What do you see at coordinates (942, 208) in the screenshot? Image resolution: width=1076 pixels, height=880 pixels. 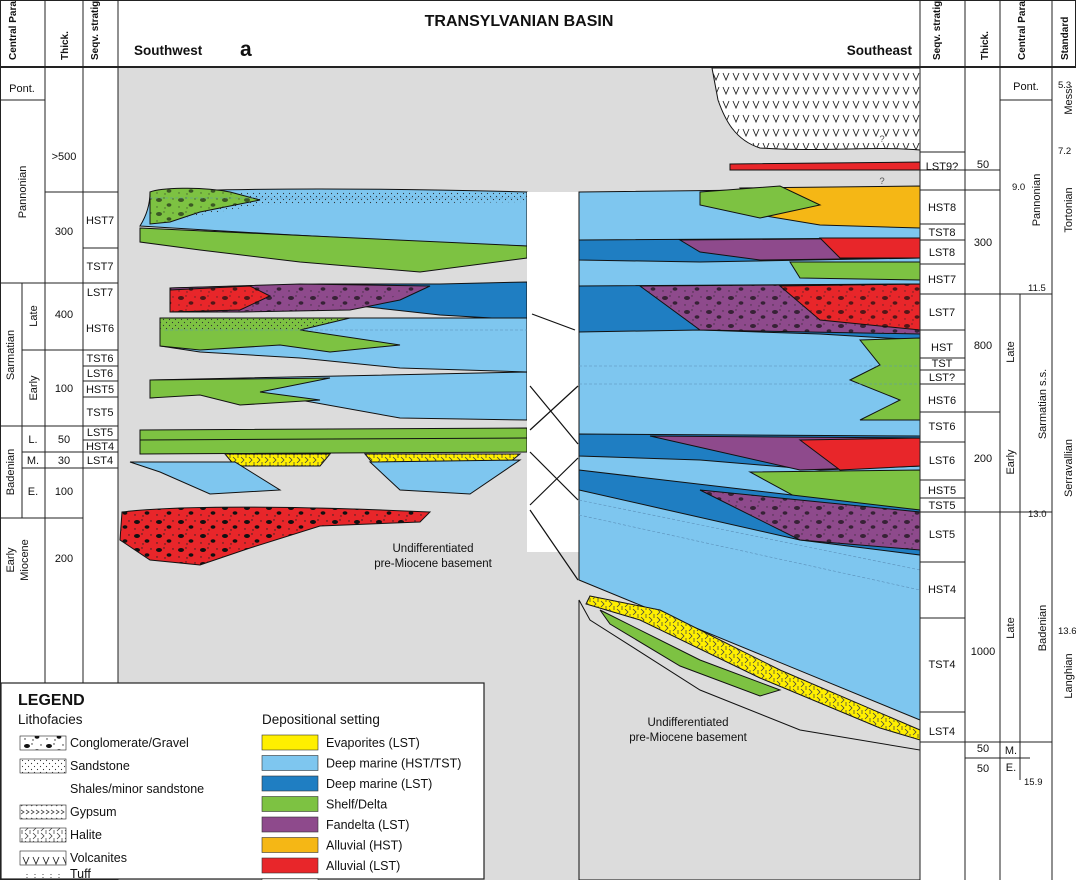 I see `right-seq-hst8: HST8` at bounding box center [942, 208].